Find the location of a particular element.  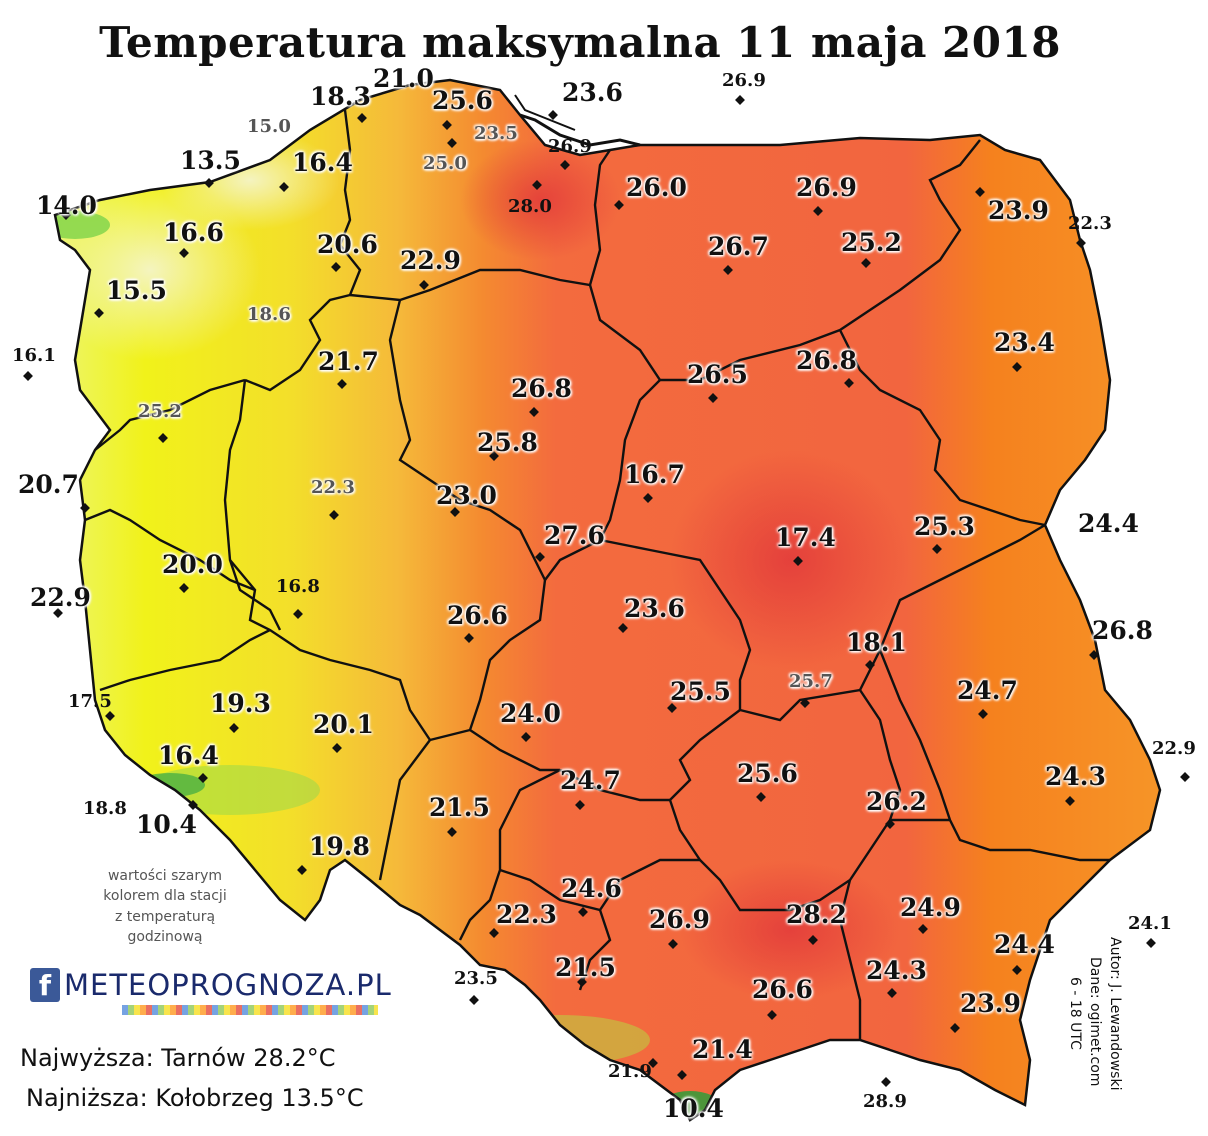

station-temperature-label: 25.7 is located at coordinates (811, 681).